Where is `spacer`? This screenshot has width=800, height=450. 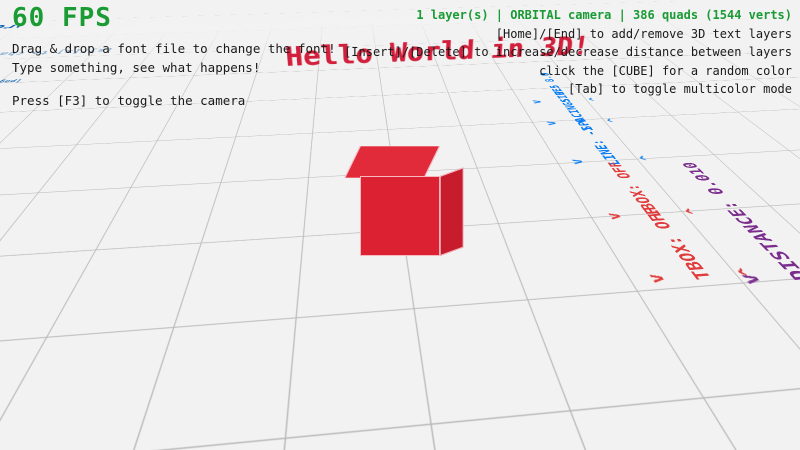 spacer is located at coordinates (173, 84).